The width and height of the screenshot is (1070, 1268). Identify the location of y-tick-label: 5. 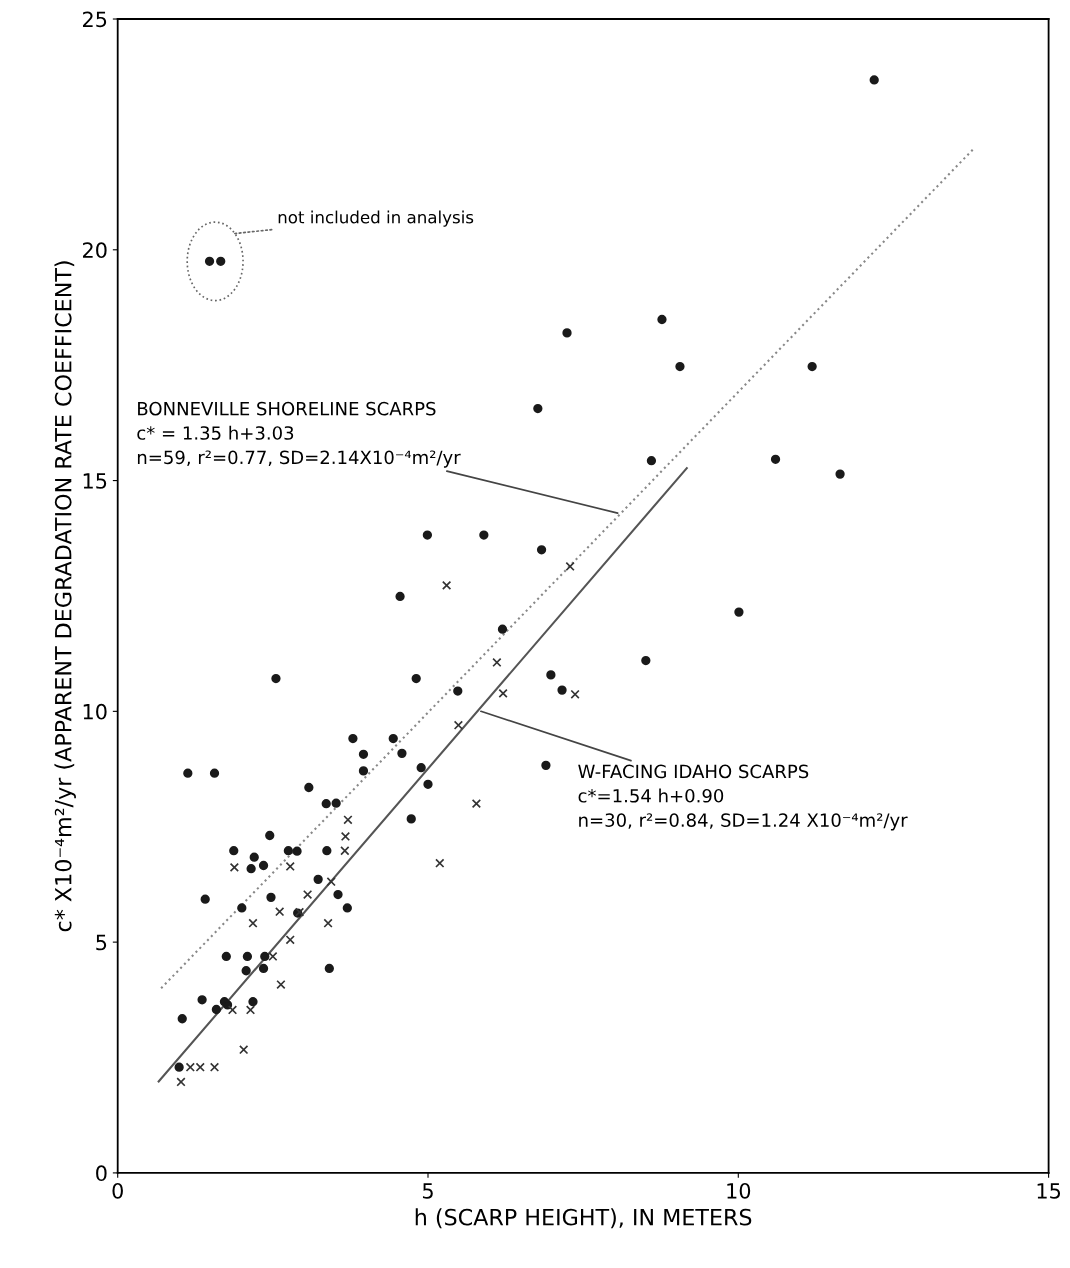
(101, 942).